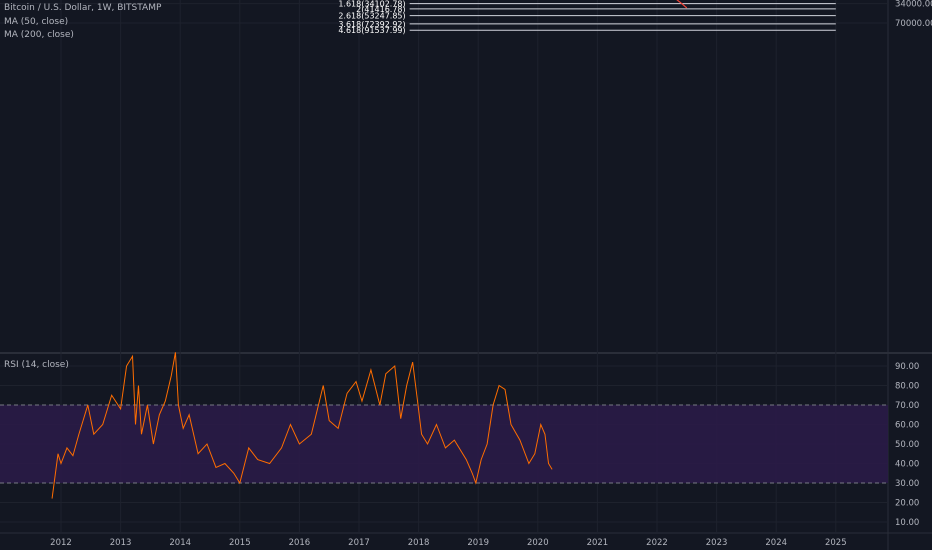 This screenshot has width=932, height=550. Describe the element at coordinates (359, 543) in the screenshot. I see `x-tick-label: 2017` at that location.